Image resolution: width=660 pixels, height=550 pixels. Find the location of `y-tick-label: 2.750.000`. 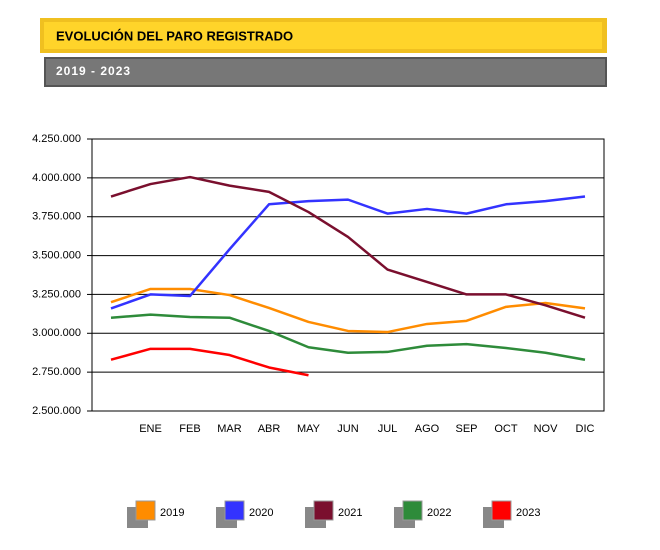

y-tick-label: 2.750.000 is located at coordinates (56, 372).